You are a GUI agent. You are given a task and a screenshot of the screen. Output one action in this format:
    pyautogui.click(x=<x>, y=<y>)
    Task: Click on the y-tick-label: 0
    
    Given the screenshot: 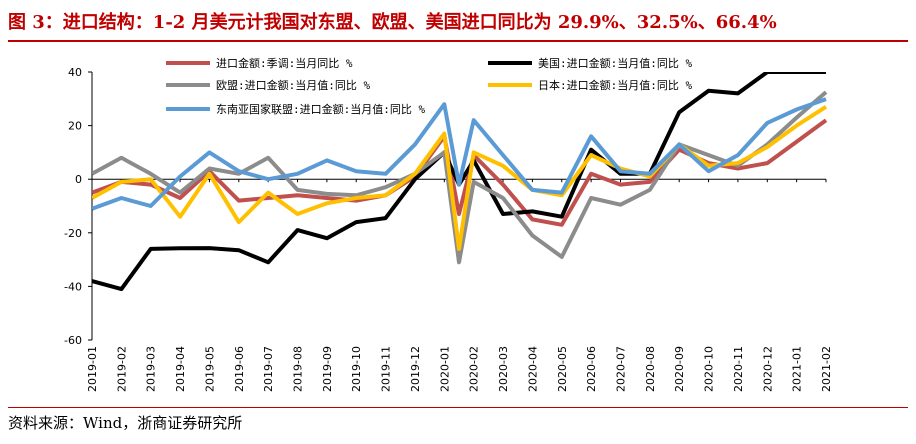 What is the action you would take?
    pyautogui.click(x=78, y=179)
    